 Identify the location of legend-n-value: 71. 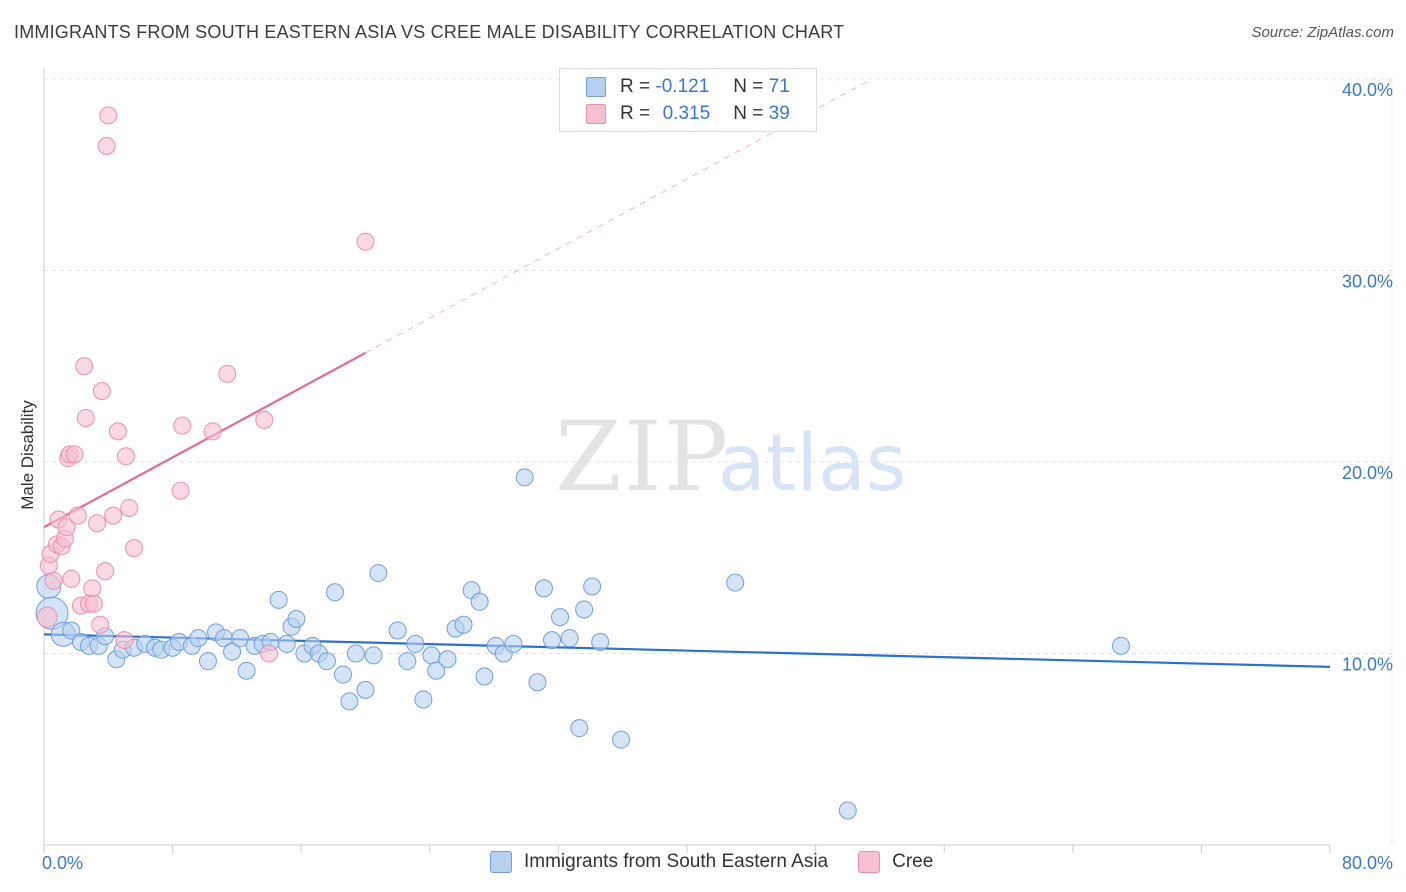
(779, 86).